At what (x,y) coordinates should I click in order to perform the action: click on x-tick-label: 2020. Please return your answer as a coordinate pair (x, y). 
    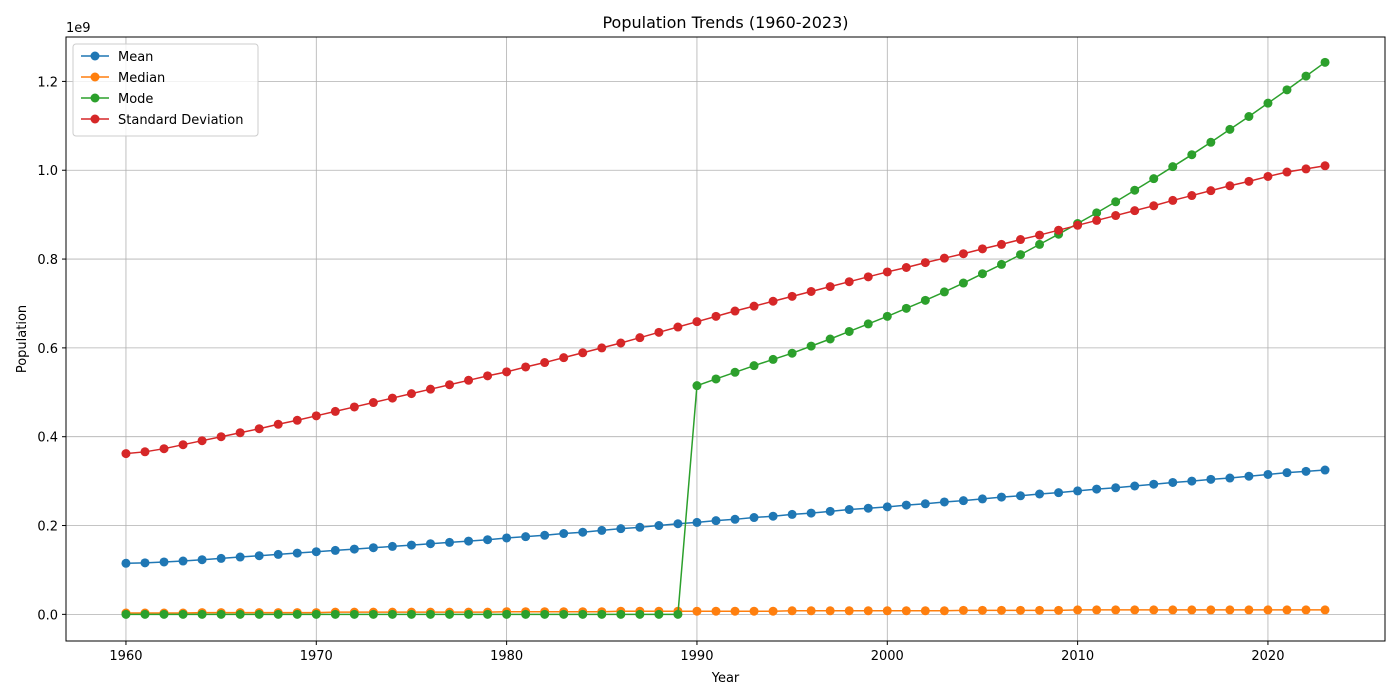
    Looking at the image, I should click on (1267, 656).